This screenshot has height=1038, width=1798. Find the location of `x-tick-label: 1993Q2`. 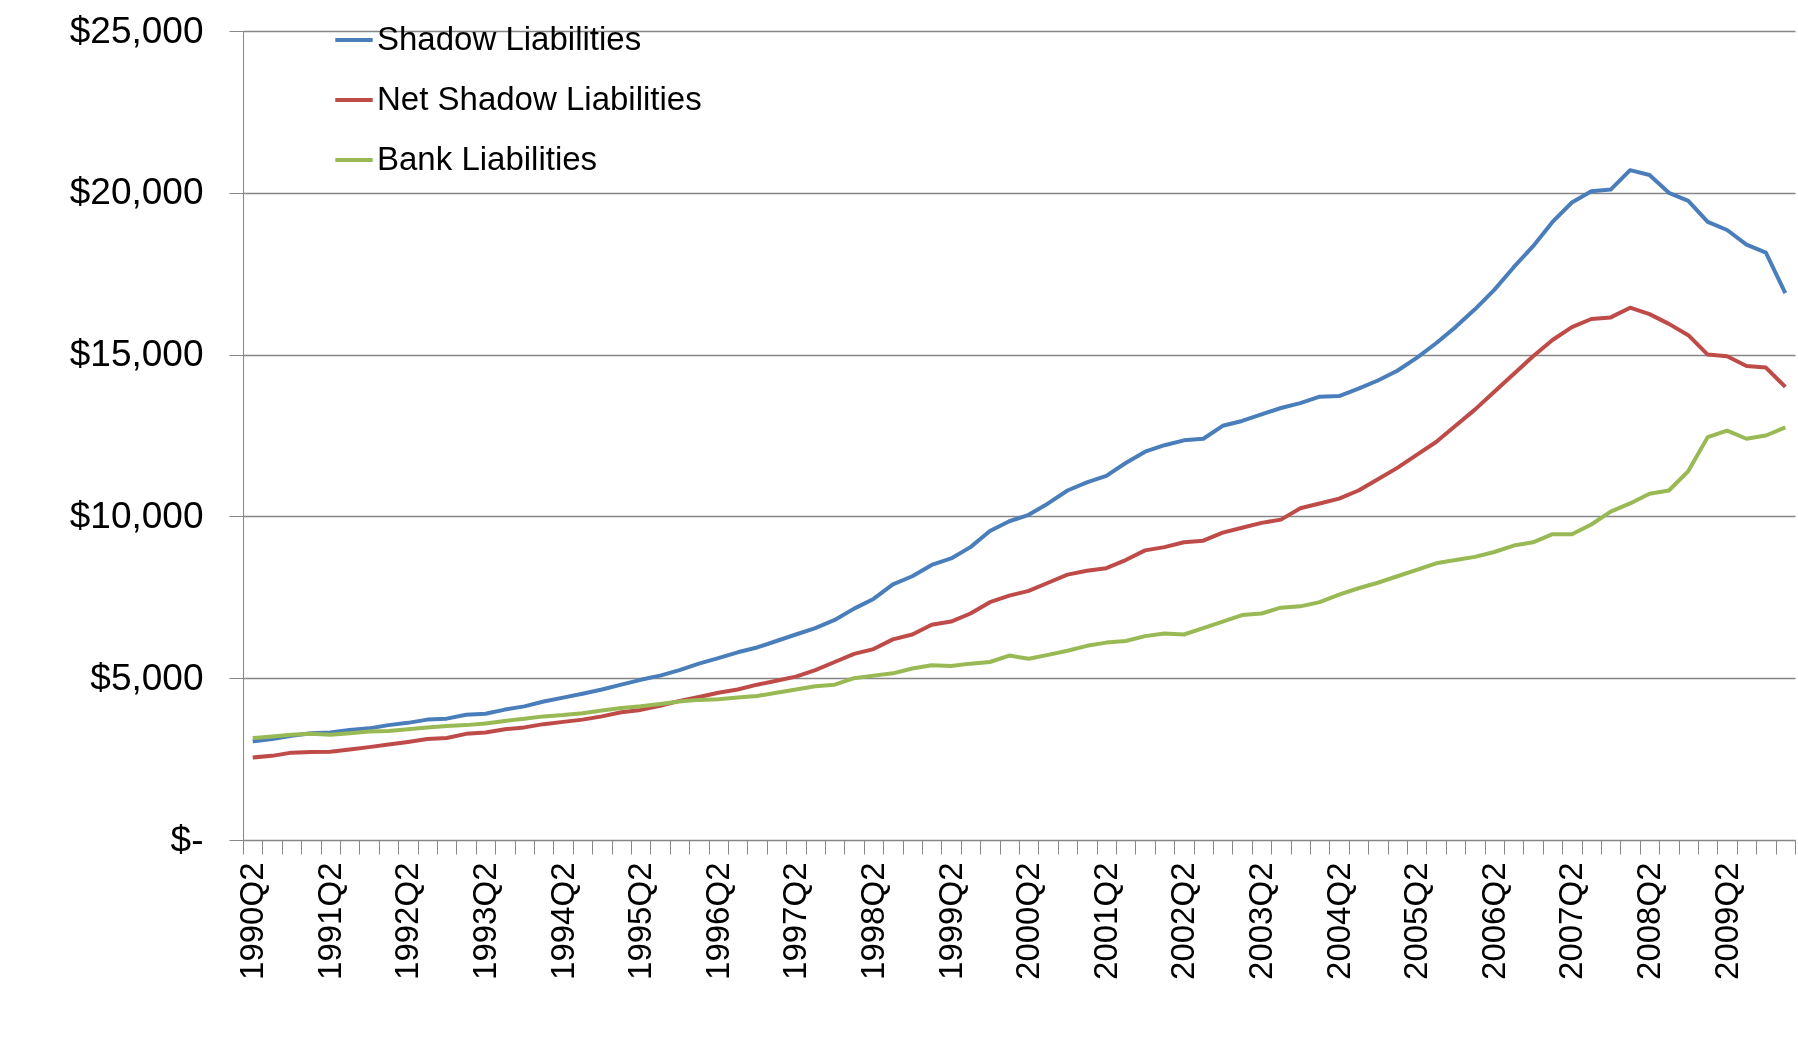

x-tick-label: 1993Q2 is located at coordinates (484, 921).